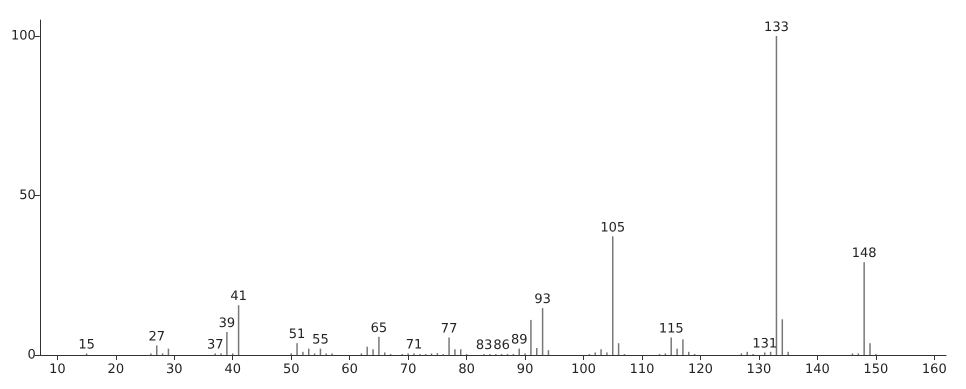  I want to click on x-tick-label: 90, so click(525, 369).